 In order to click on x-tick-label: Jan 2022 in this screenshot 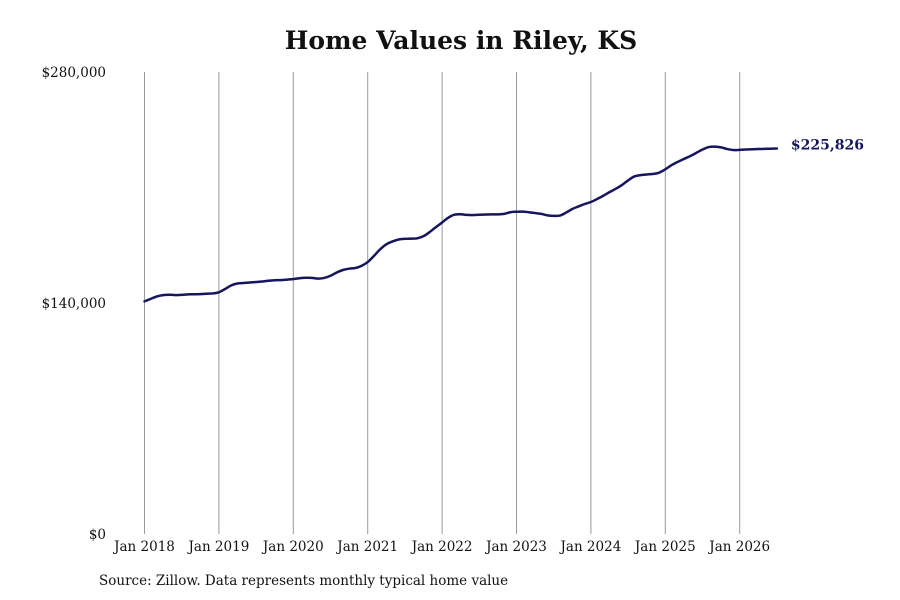, I will do `click(441, 547)`.